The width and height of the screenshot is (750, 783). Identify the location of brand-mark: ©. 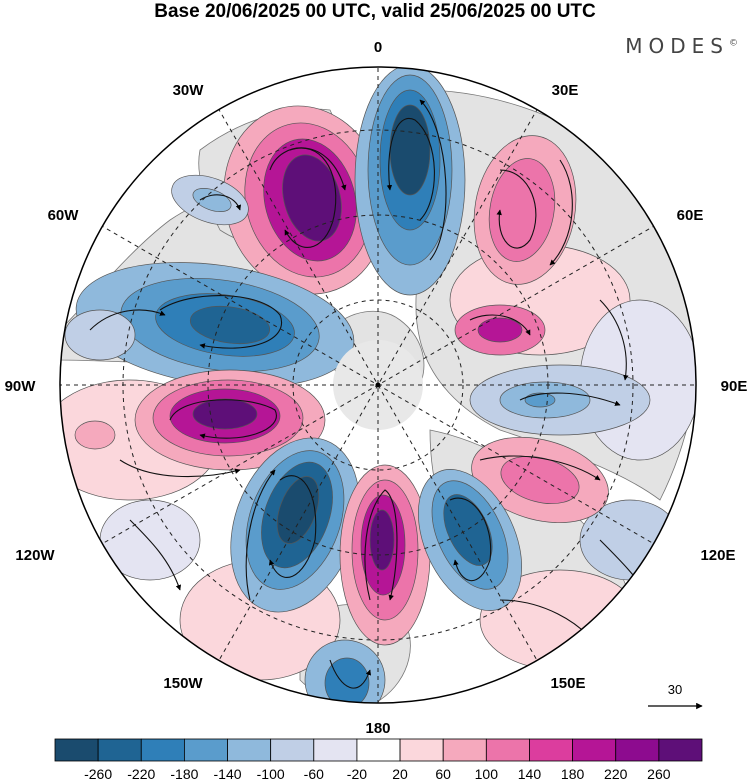
(733, 43).